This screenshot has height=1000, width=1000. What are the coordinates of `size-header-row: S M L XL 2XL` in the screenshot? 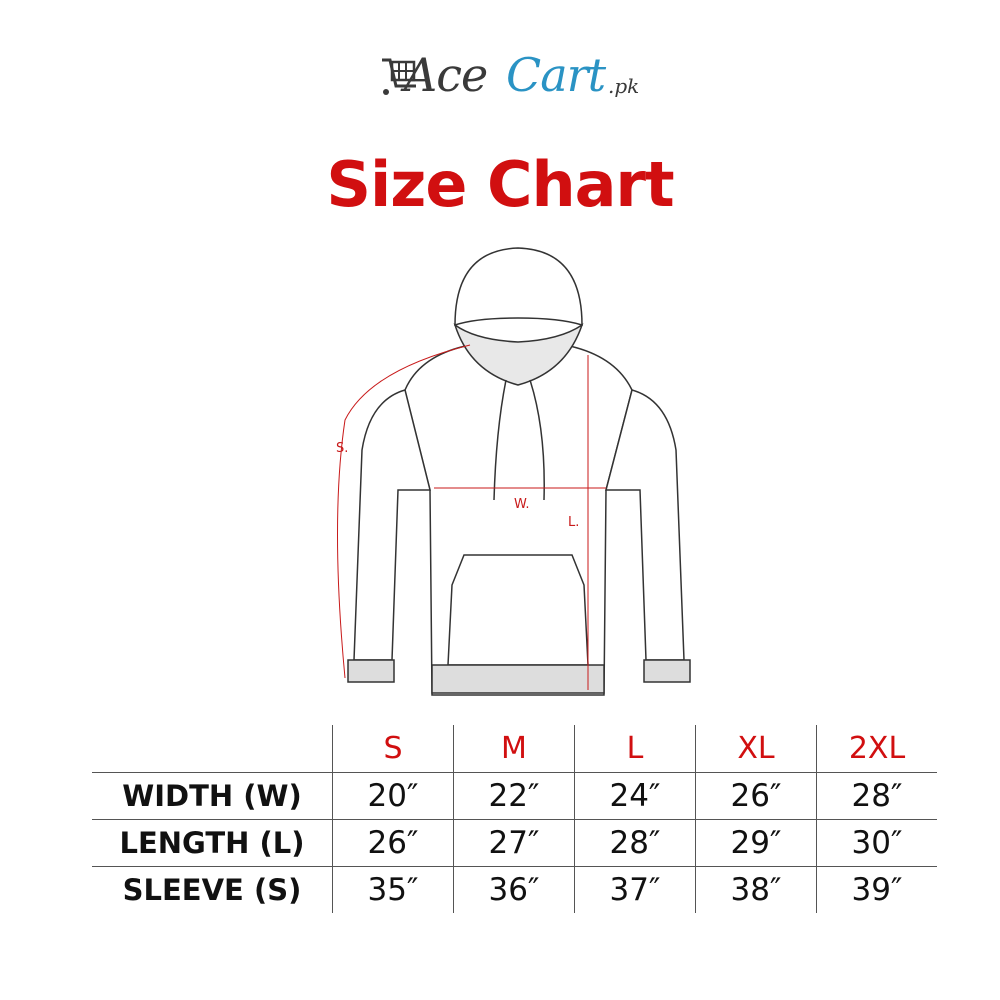 It's located at (514, 749).